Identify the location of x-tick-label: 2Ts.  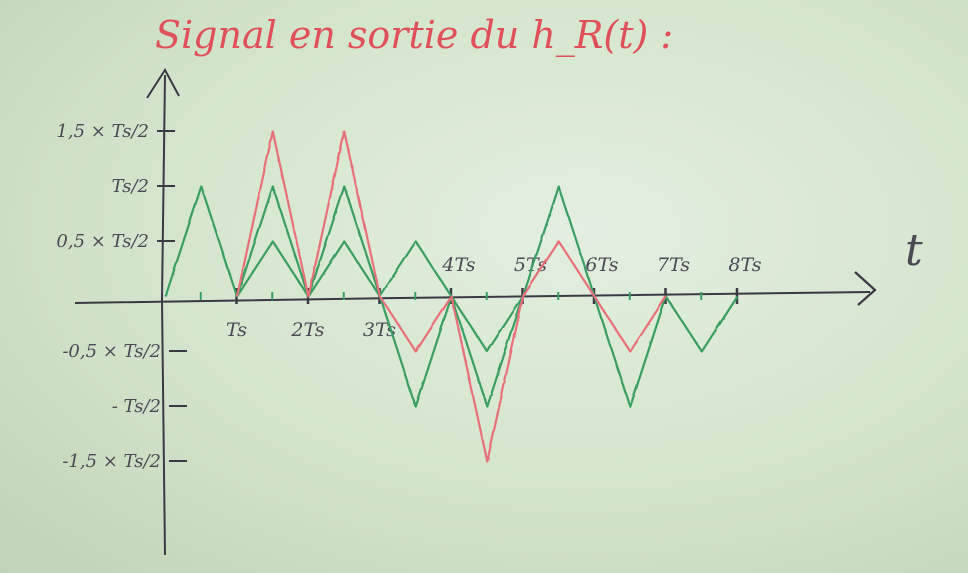
(307, 330).